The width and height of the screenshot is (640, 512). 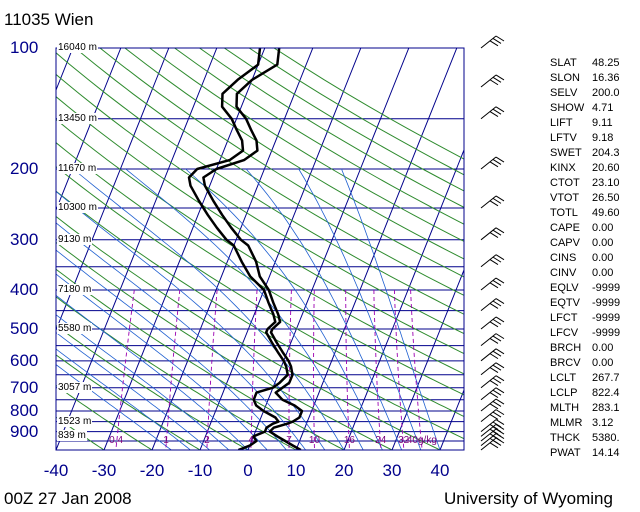 What do you see at coordinates (606, 213) in the screenshot?
I see `index-value: 49.60` at bounding box center [606, 213].